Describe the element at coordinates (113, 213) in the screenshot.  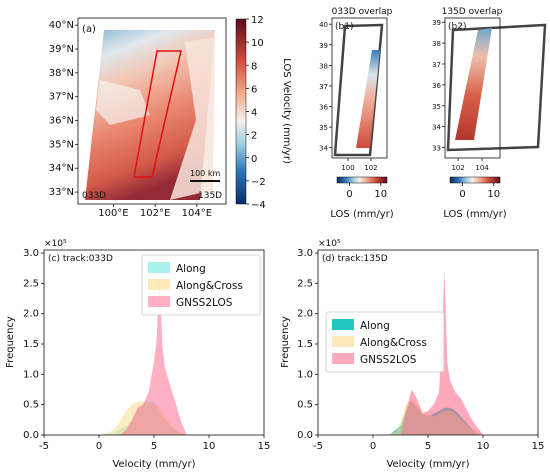
I see `x-tick-label: 100°E` at that location.